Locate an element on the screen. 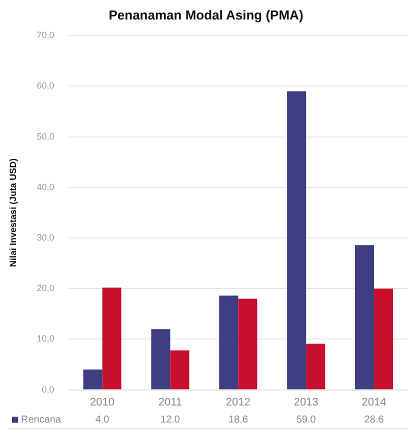  data-label: 4.0 is located at coordinates (102, 420).